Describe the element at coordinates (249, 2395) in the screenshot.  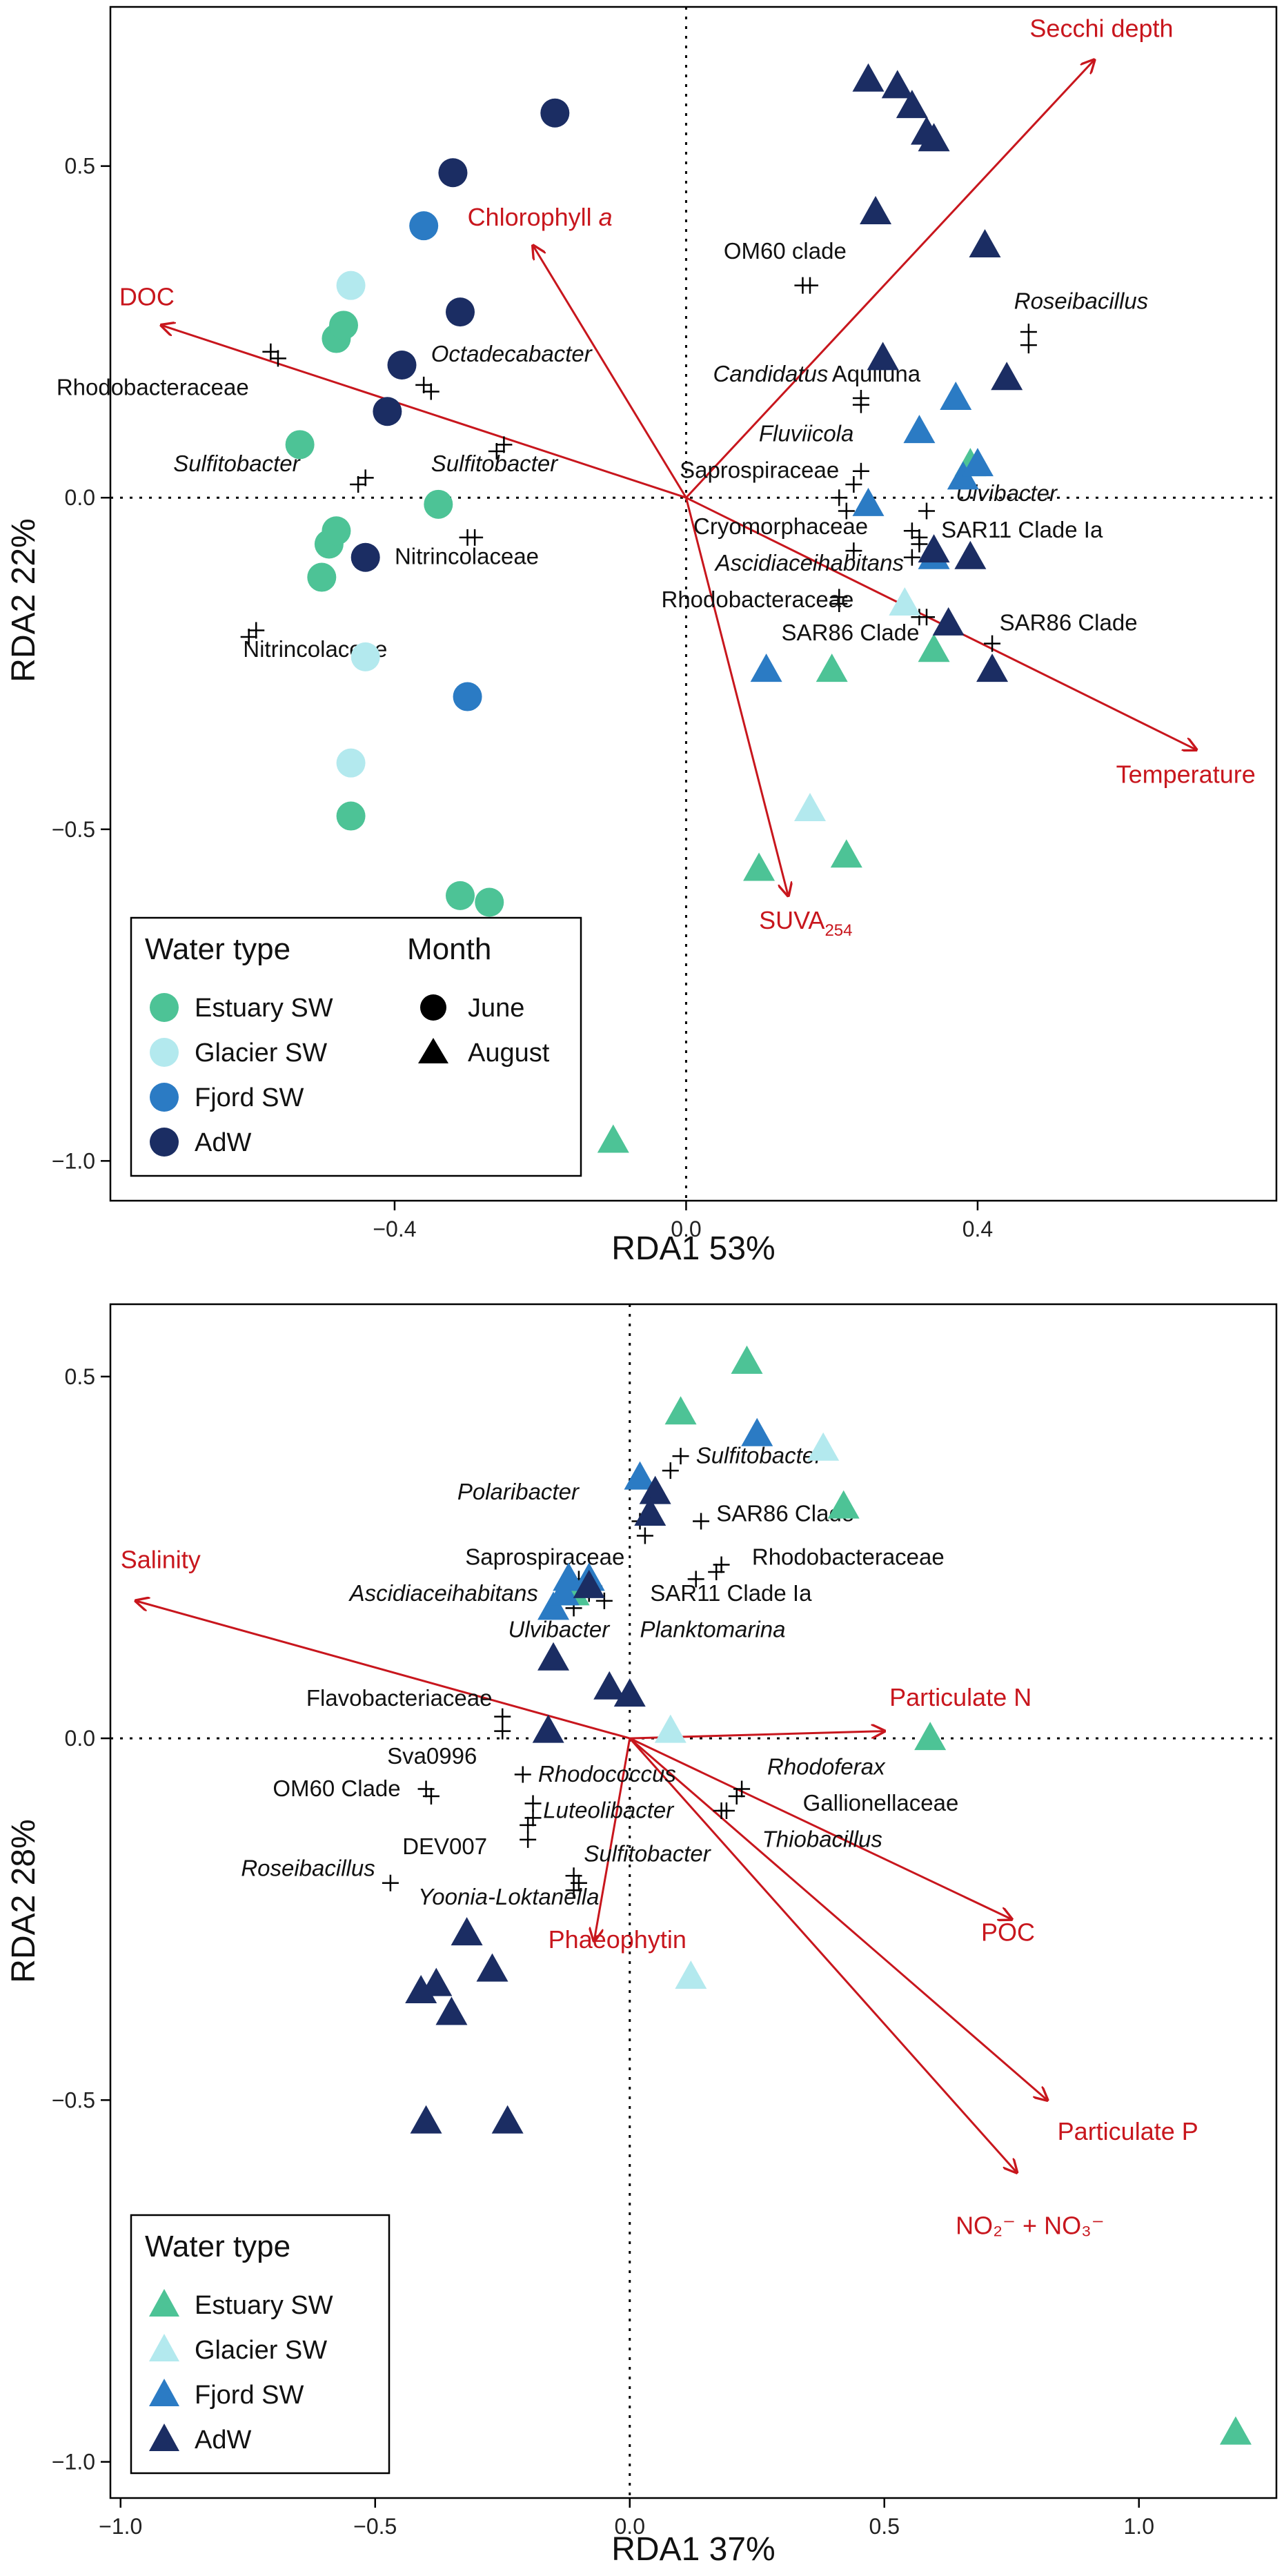
I see `legend-label-fjord-bottom: Fjord SW` at that location.